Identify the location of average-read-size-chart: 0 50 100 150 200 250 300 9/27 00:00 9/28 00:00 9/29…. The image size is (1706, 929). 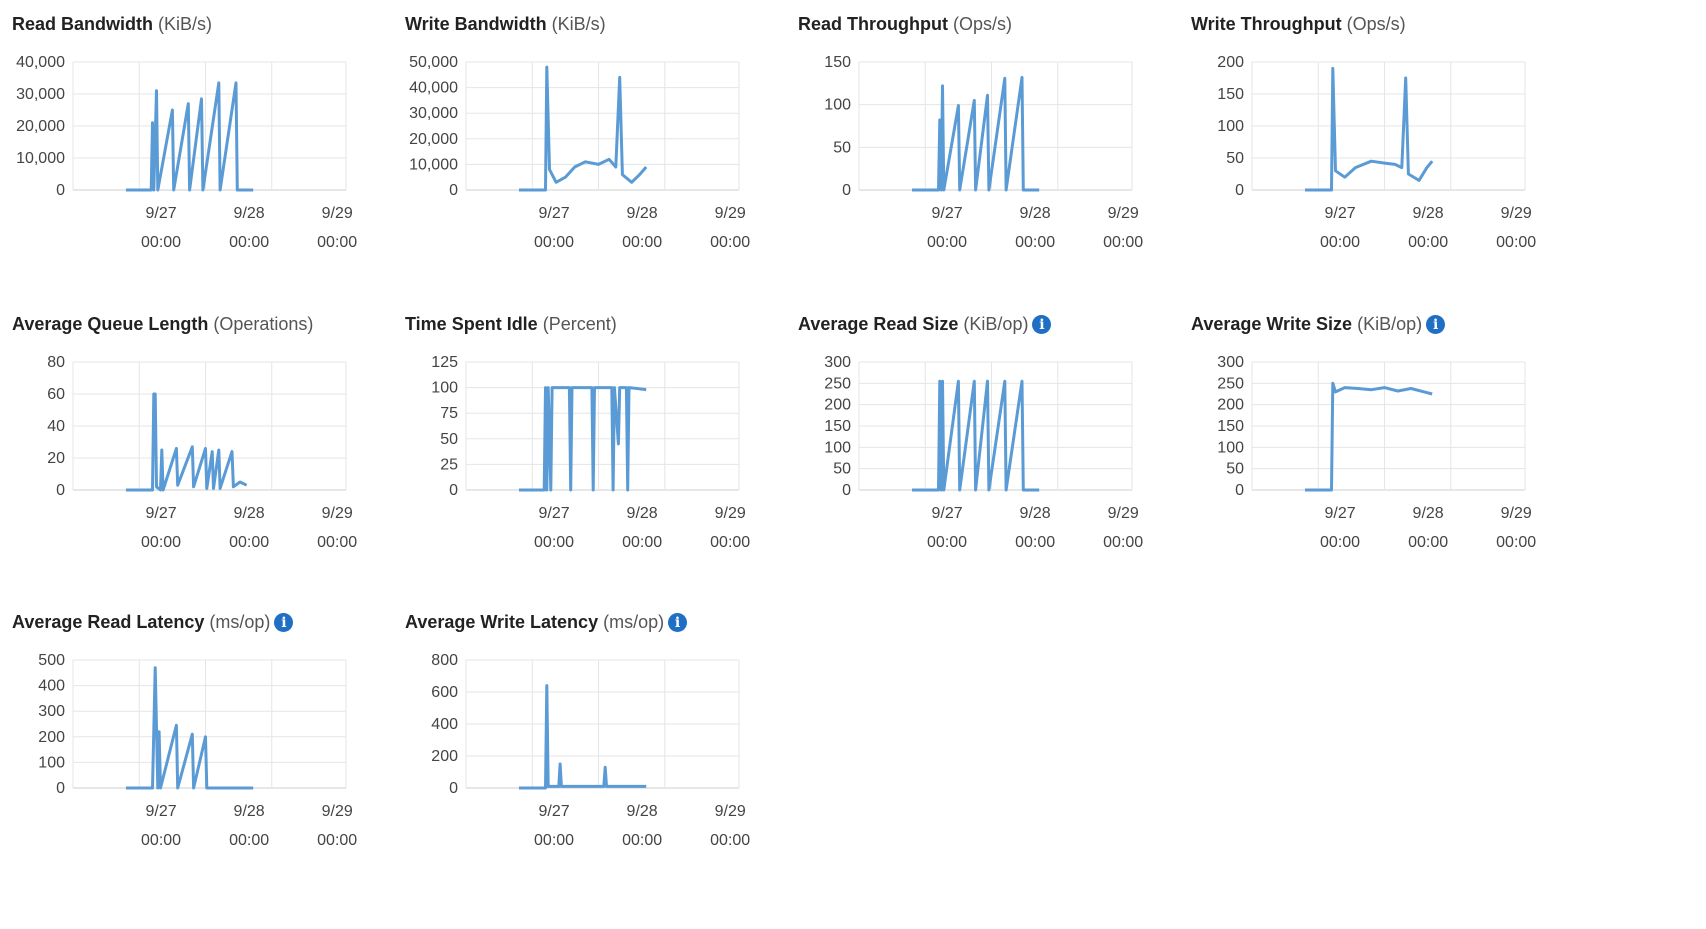
(983, 452).